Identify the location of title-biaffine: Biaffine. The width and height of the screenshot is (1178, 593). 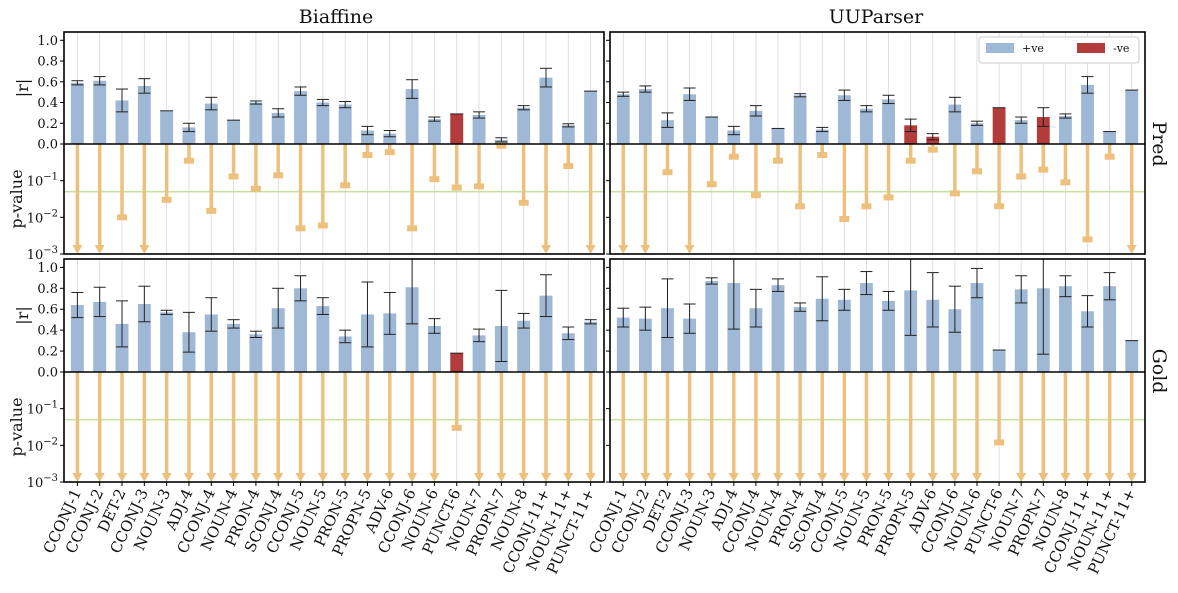
(336, 17).